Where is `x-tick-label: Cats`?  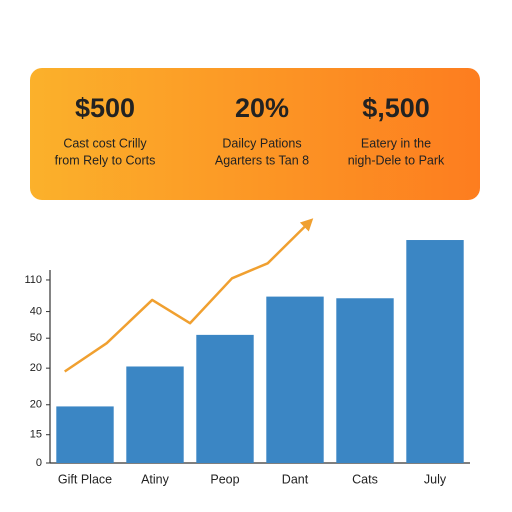
x-tick-label: Cats is located at coordinates (365, 479).